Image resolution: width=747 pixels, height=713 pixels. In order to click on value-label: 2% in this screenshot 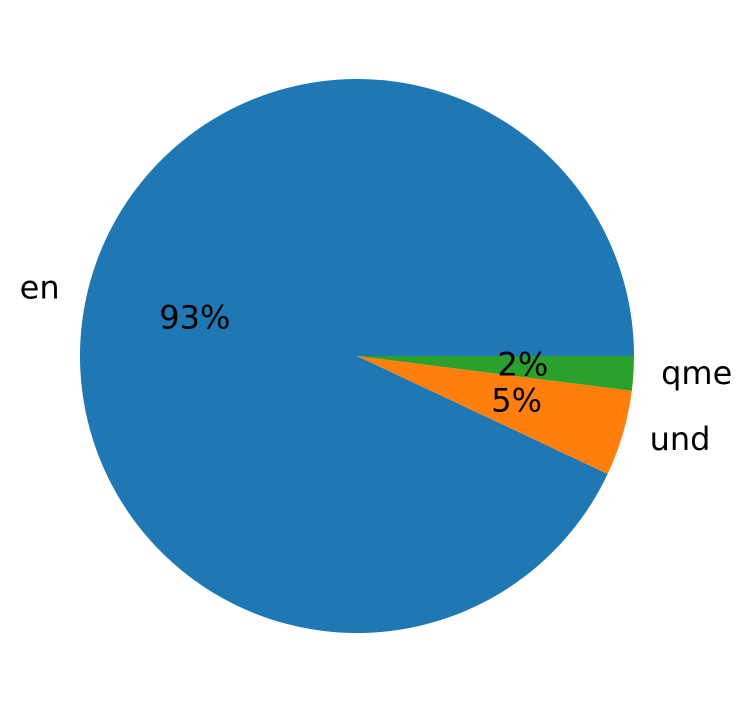, I will do `click(522, 364)`.